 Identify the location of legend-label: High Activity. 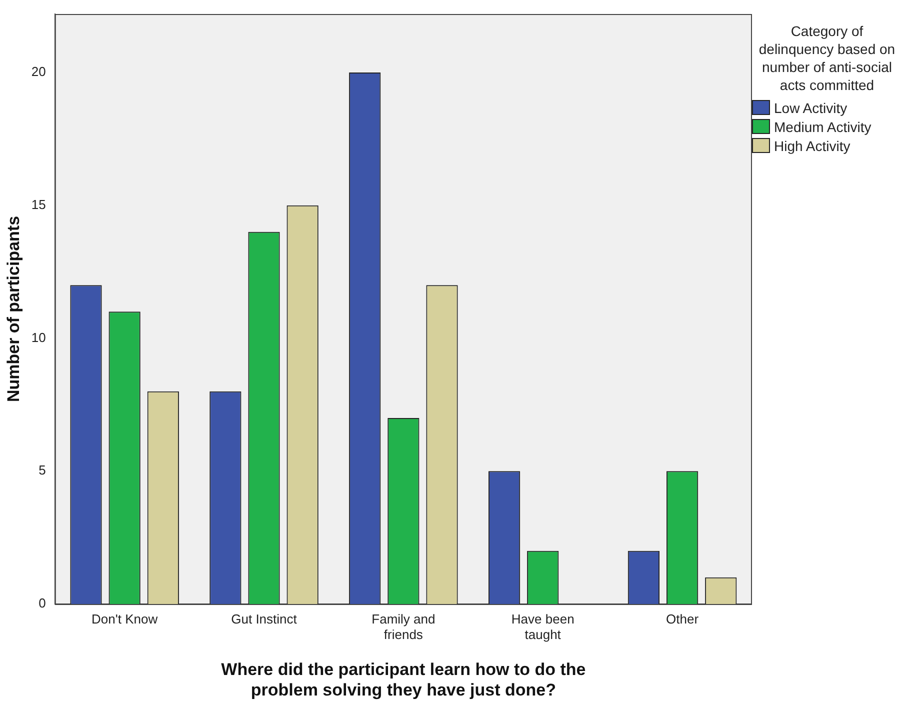
(812, 145).